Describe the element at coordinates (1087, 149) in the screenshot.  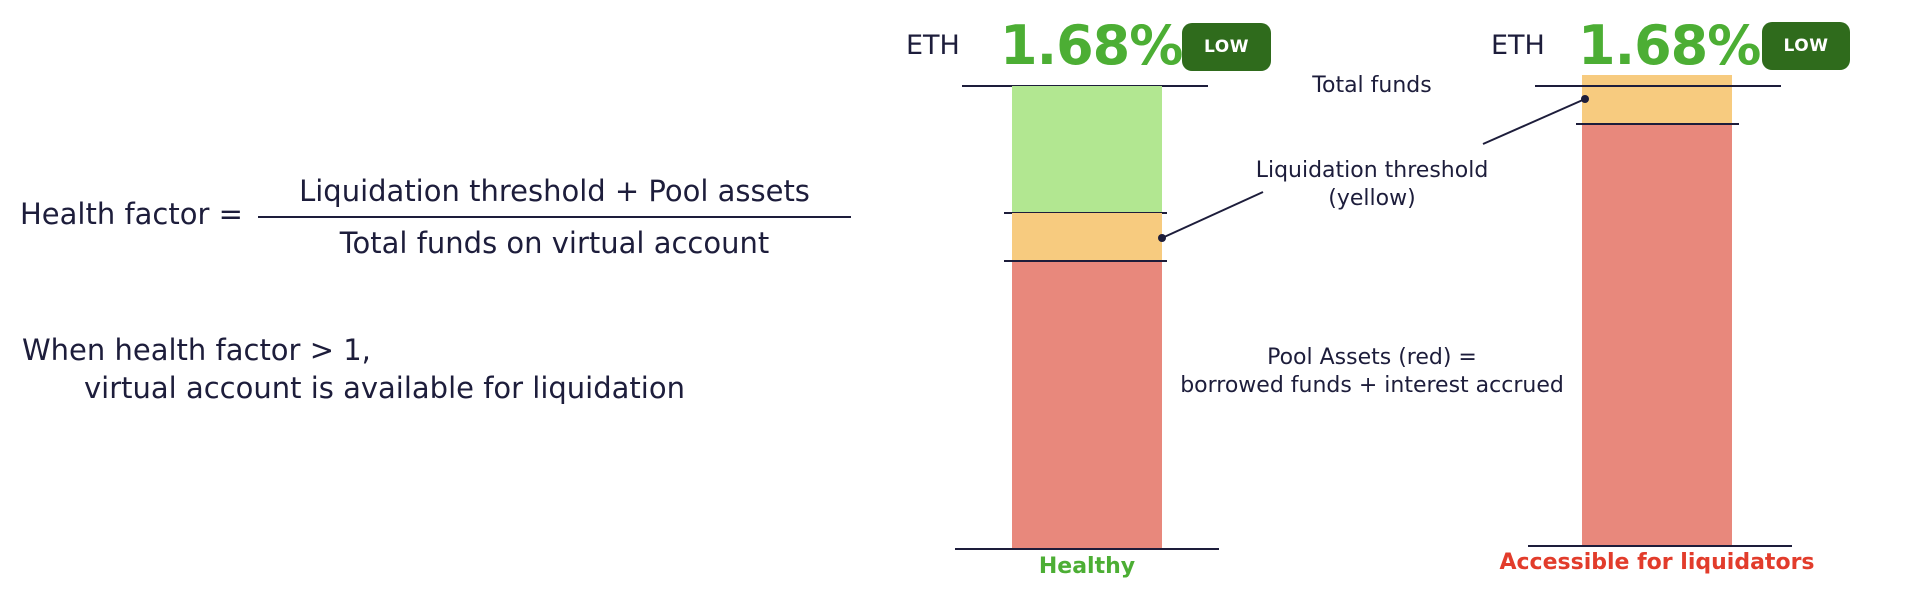
I see `healthy-free-segment` at that location.